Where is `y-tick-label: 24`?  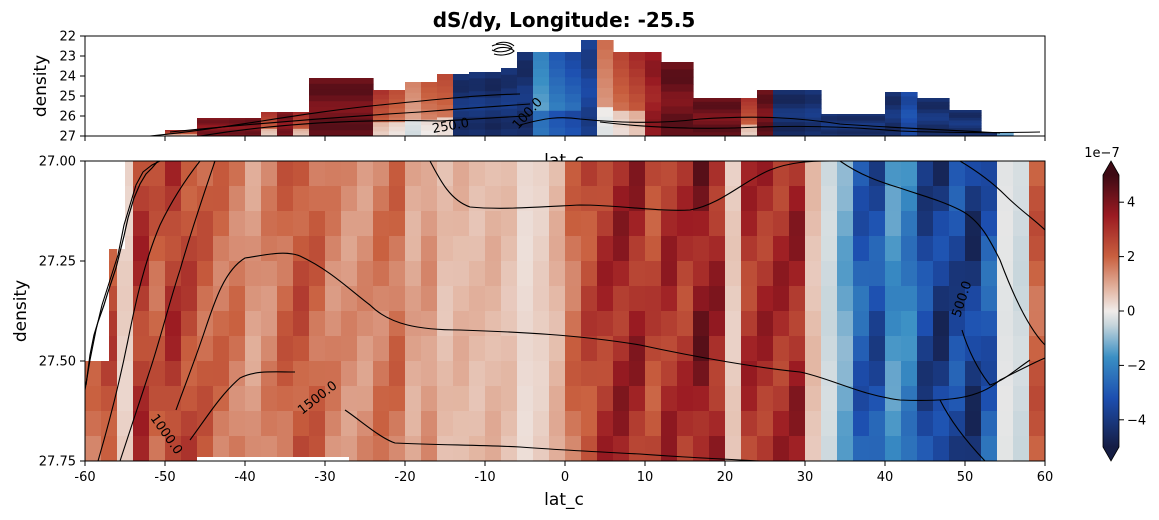 y-tick-label: 24 is located at coordinates (67, 77).